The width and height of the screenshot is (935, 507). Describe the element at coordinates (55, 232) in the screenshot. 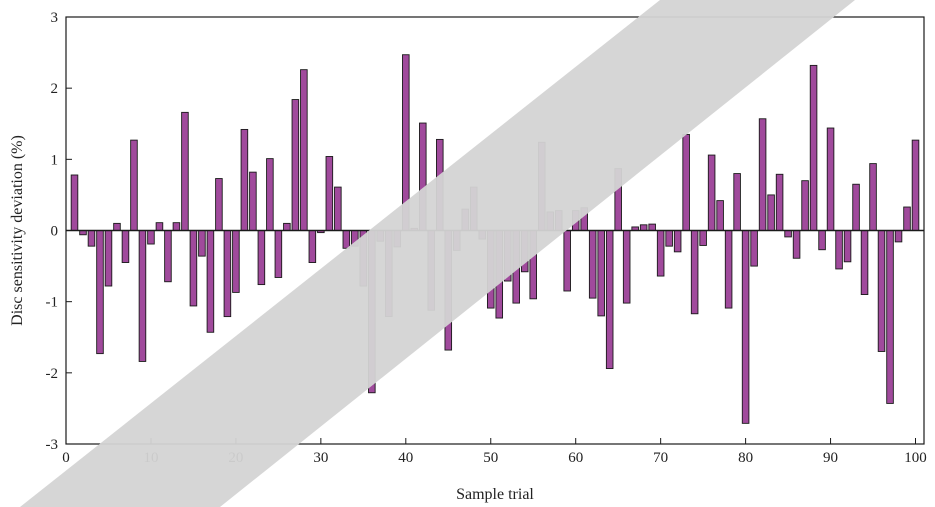

I see `y-tick-label: 0` at that location.